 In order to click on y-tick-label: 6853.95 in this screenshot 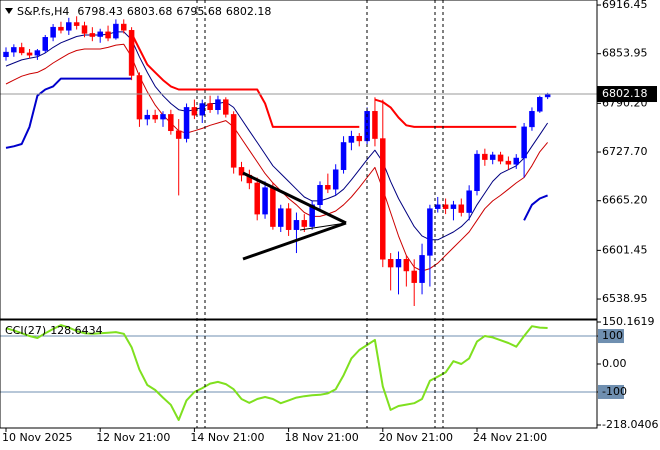, I will do `click(625, 53)`.